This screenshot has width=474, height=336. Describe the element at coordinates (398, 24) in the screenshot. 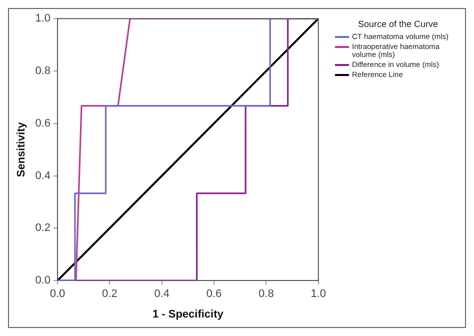

I see `legend-title: Source of the Curve` at that location.